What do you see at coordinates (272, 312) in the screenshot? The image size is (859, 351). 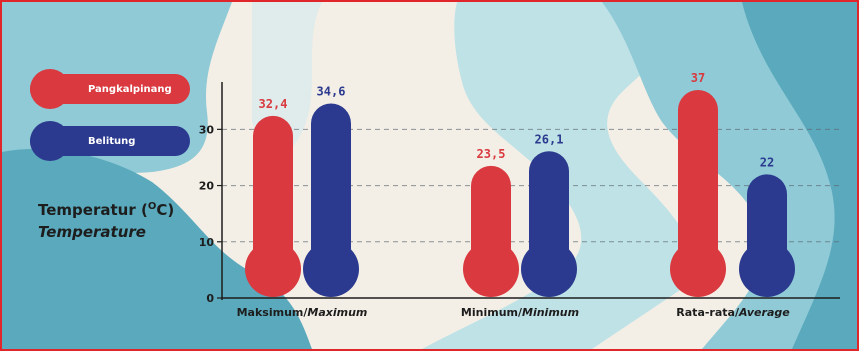 I see `category-label-maximum-id: Maksimum/` at bounding box center [272, 312].